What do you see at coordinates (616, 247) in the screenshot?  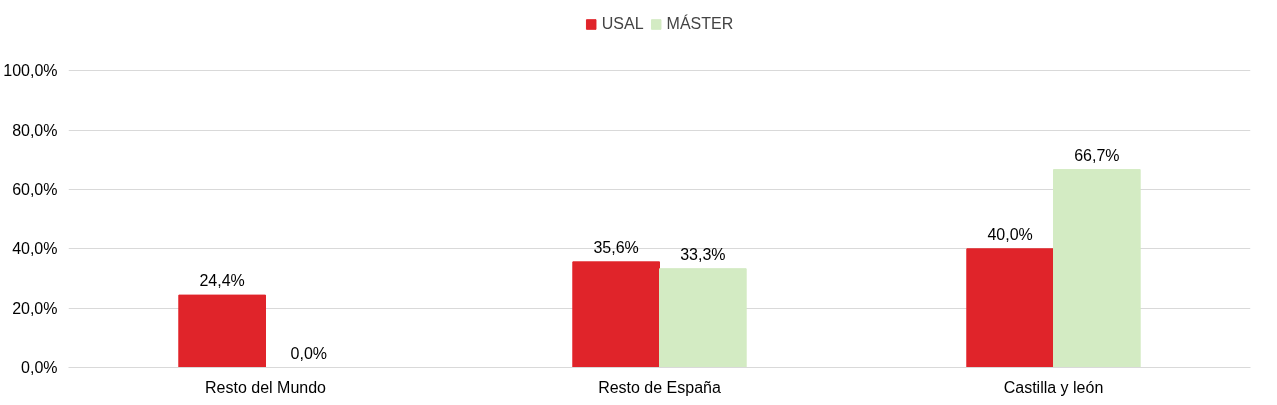 I see `data-label: 35,6%` at bounding box center [616, 247].